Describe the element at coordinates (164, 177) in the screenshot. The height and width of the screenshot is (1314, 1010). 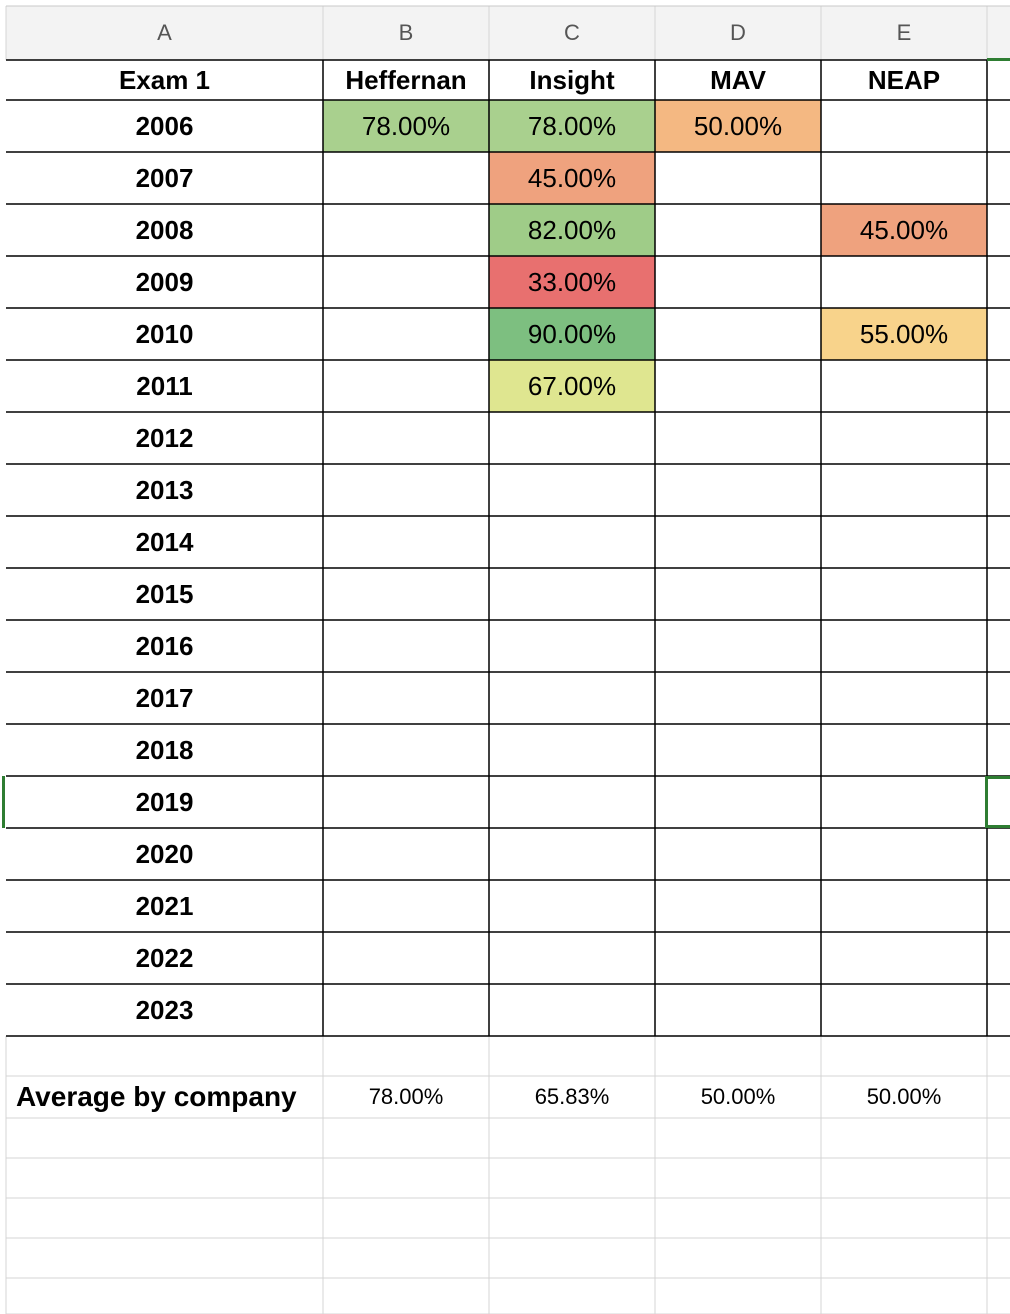
I see `year-cell: 2007` at that location.